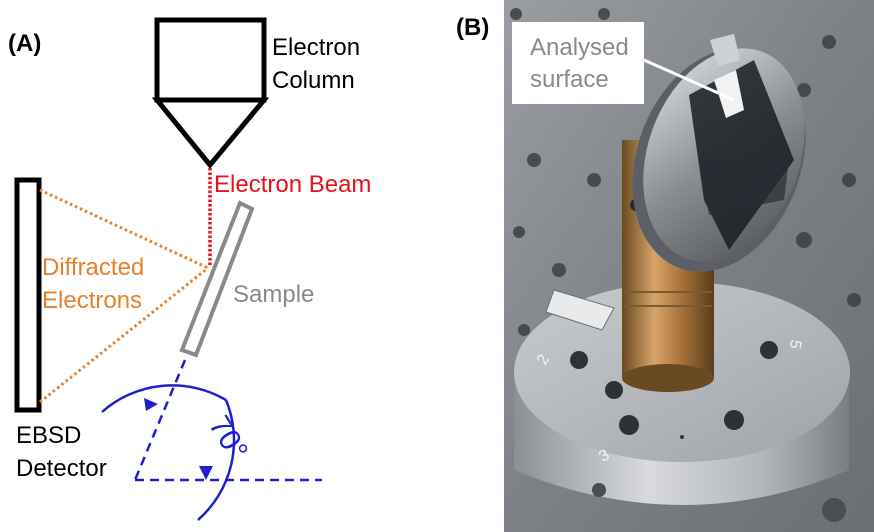 The image size is (874, 532). Describe the element at coordinates (228, 438) in the screenshot. I see `tilt-angle-label: 70°` at that location.